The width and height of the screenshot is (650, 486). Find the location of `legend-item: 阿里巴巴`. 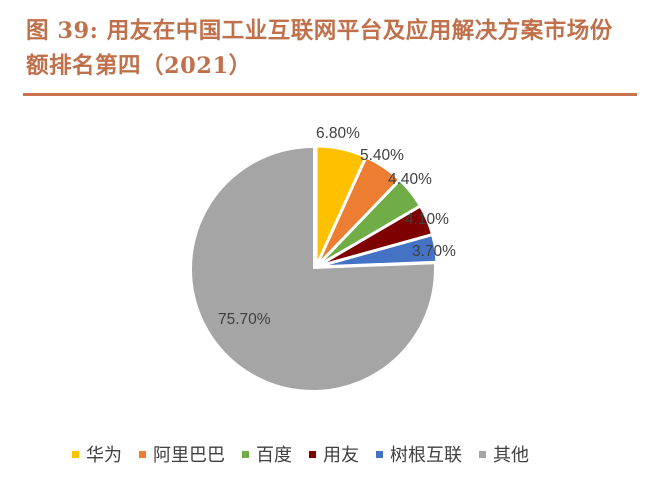

legend-item: 阿里巴巴 is located at coordinates (182, 454).